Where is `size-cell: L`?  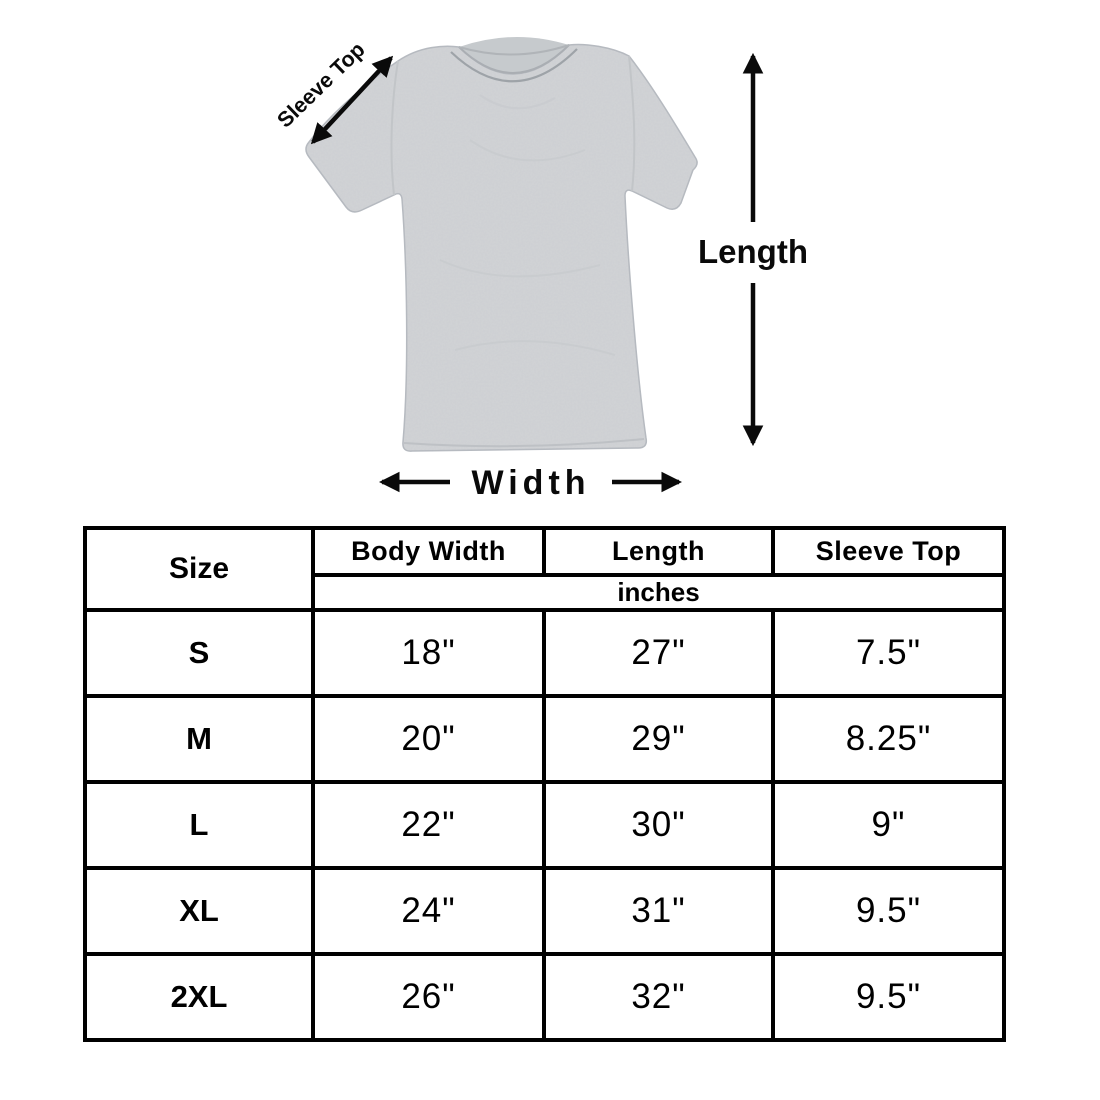 size-cell: L is located at coordinates (199, 825).